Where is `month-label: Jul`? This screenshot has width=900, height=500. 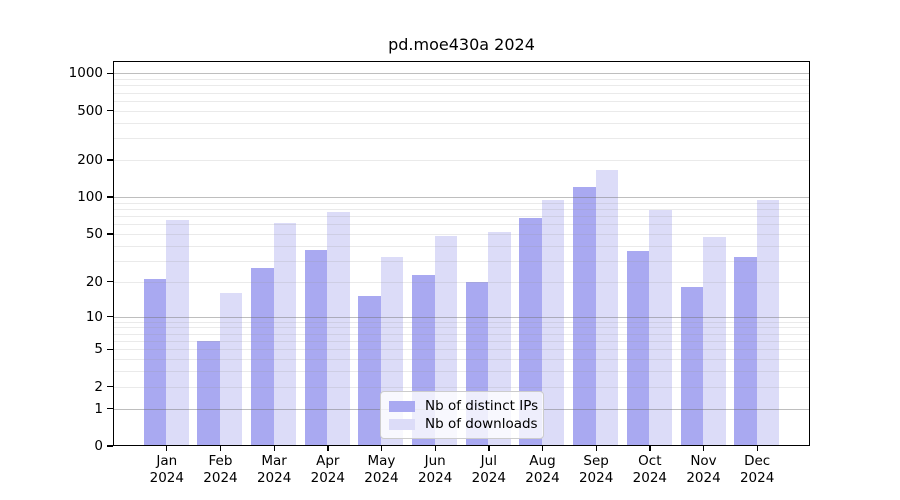 month-label: Jul is located at coordinates (488, 461).